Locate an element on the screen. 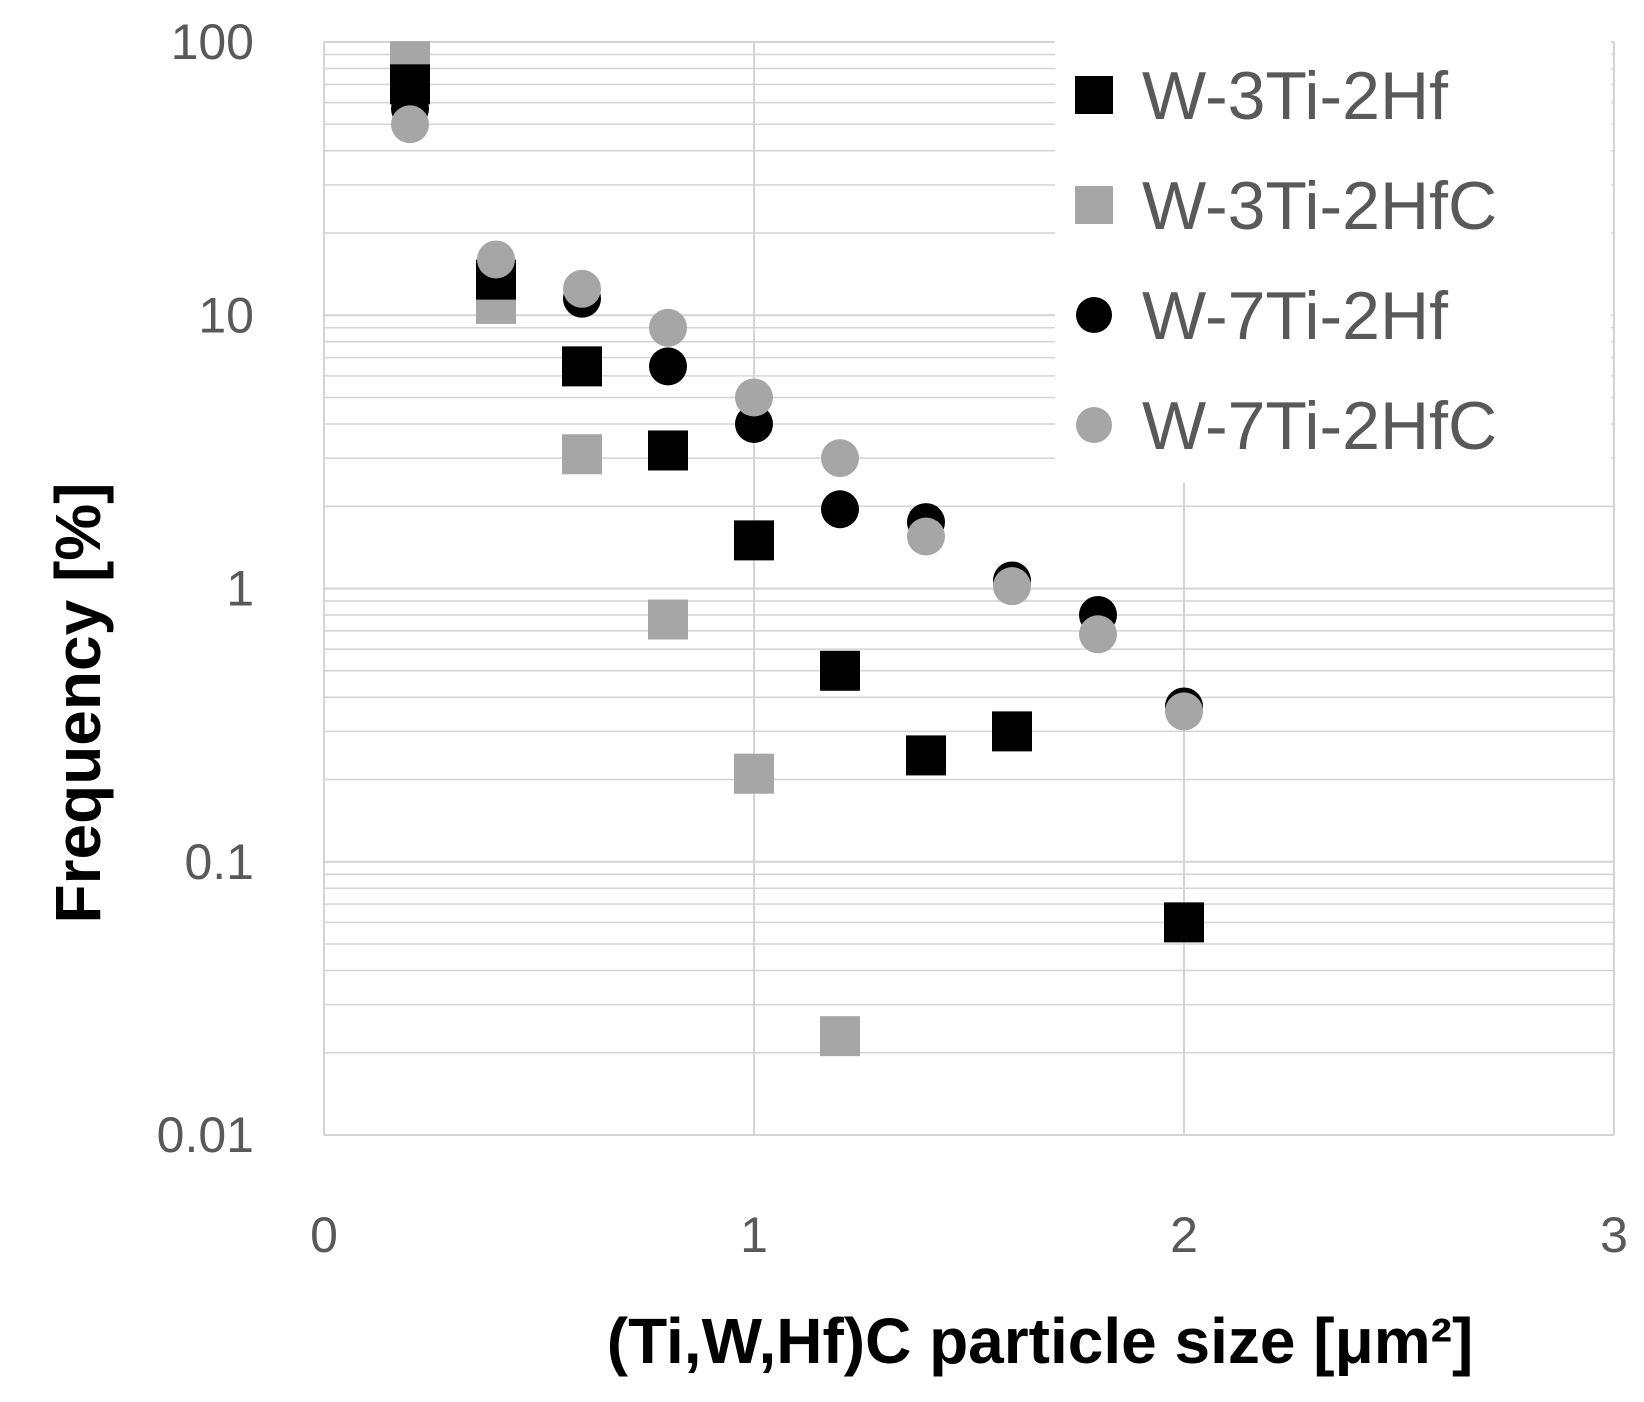  x-axis-title: (Ti,W,Hf)C particle size [μm²] is located at coordinates (1040, 1341).